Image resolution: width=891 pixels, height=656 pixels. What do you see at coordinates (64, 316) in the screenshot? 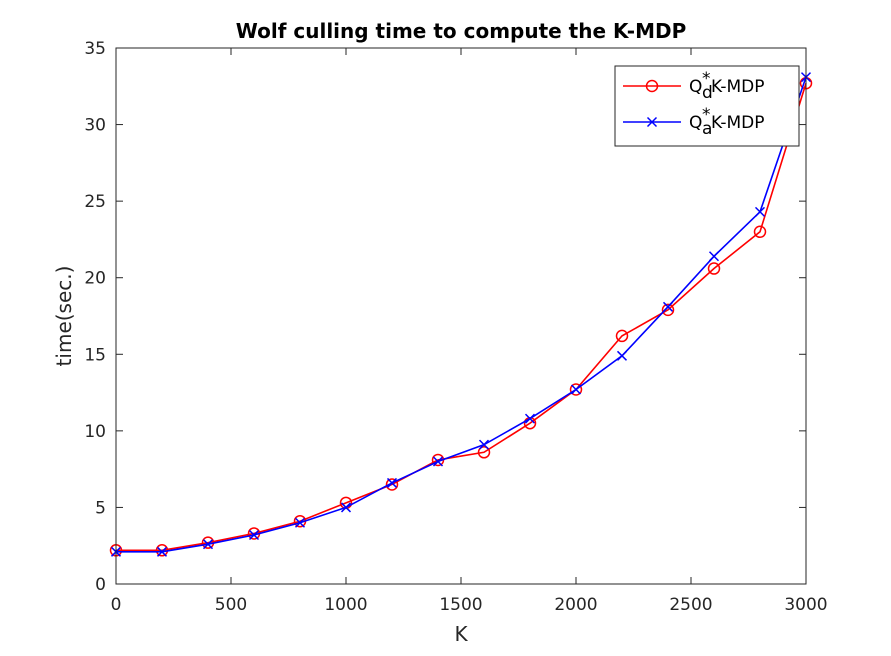
I see `y-axis-label: time(sec.)` at bounding box center [64, 316].